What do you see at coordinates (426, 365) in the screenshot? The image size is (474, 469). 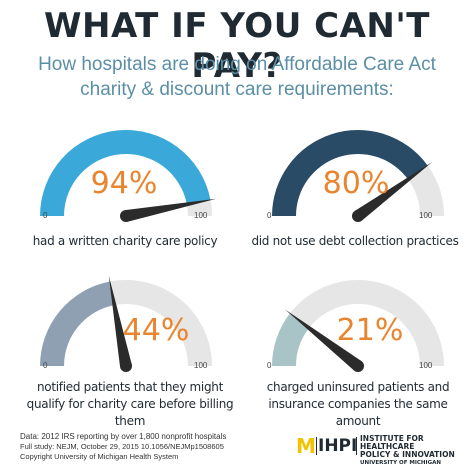 I see `gauge-4-max: 100` at bounding box center [426, 365].